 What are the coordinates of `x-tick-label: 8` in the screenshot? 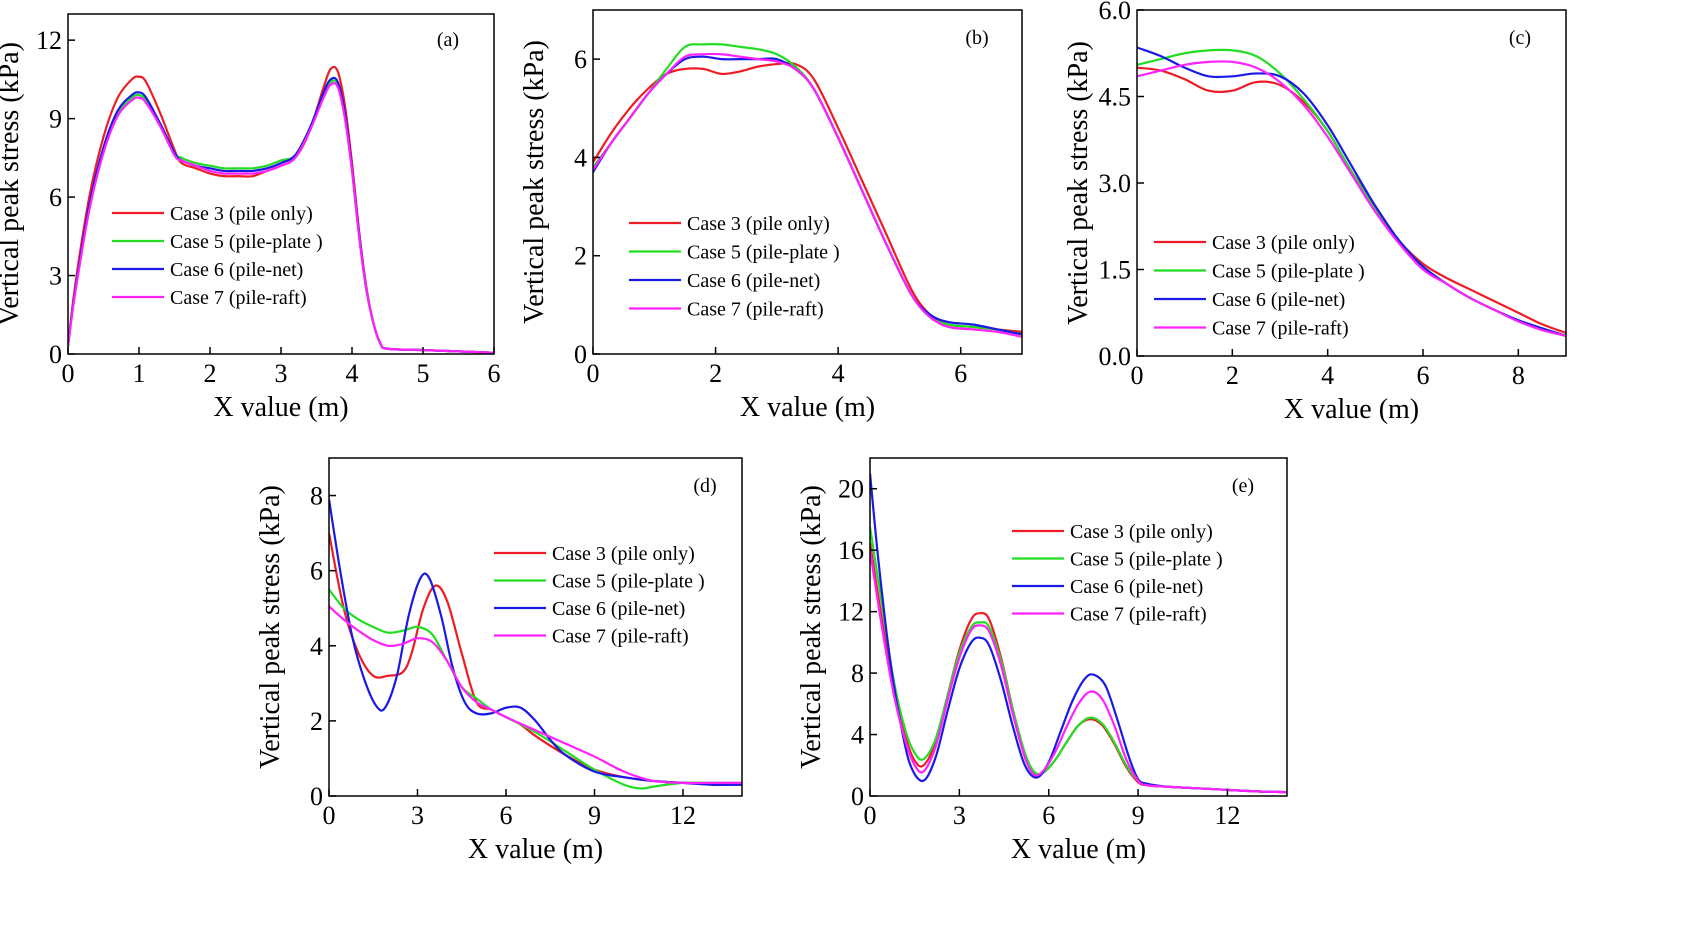 It's located at (1518, 375).